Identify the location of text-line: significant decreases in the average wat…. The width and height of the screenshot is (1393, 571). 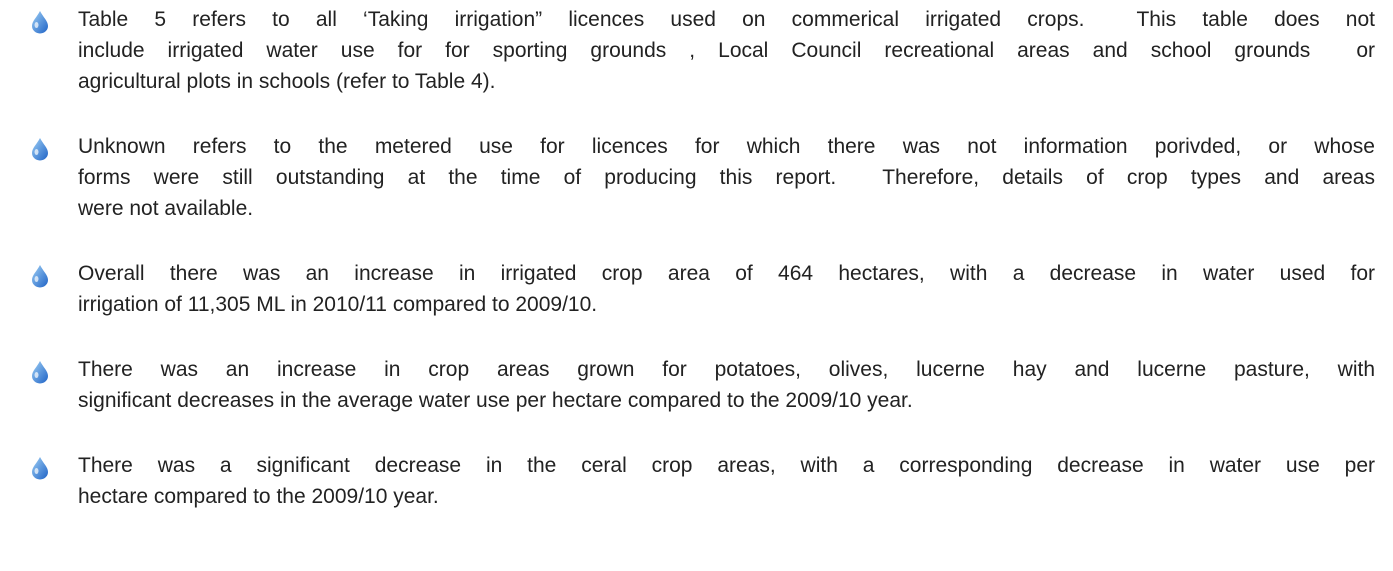
(495, 400).